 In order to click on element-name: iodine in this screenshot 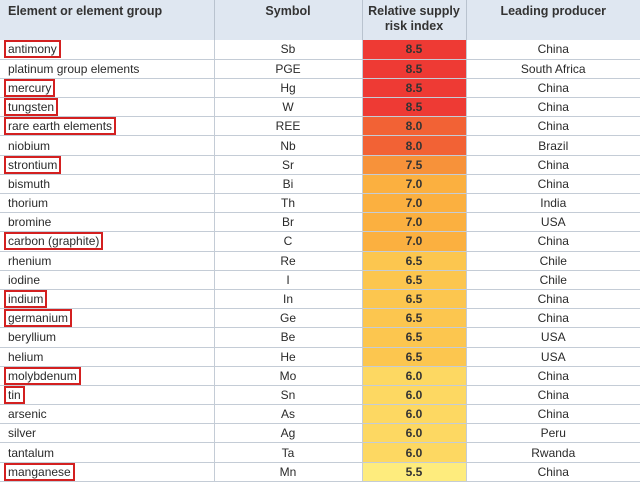, I will do `click(24, 279)`.